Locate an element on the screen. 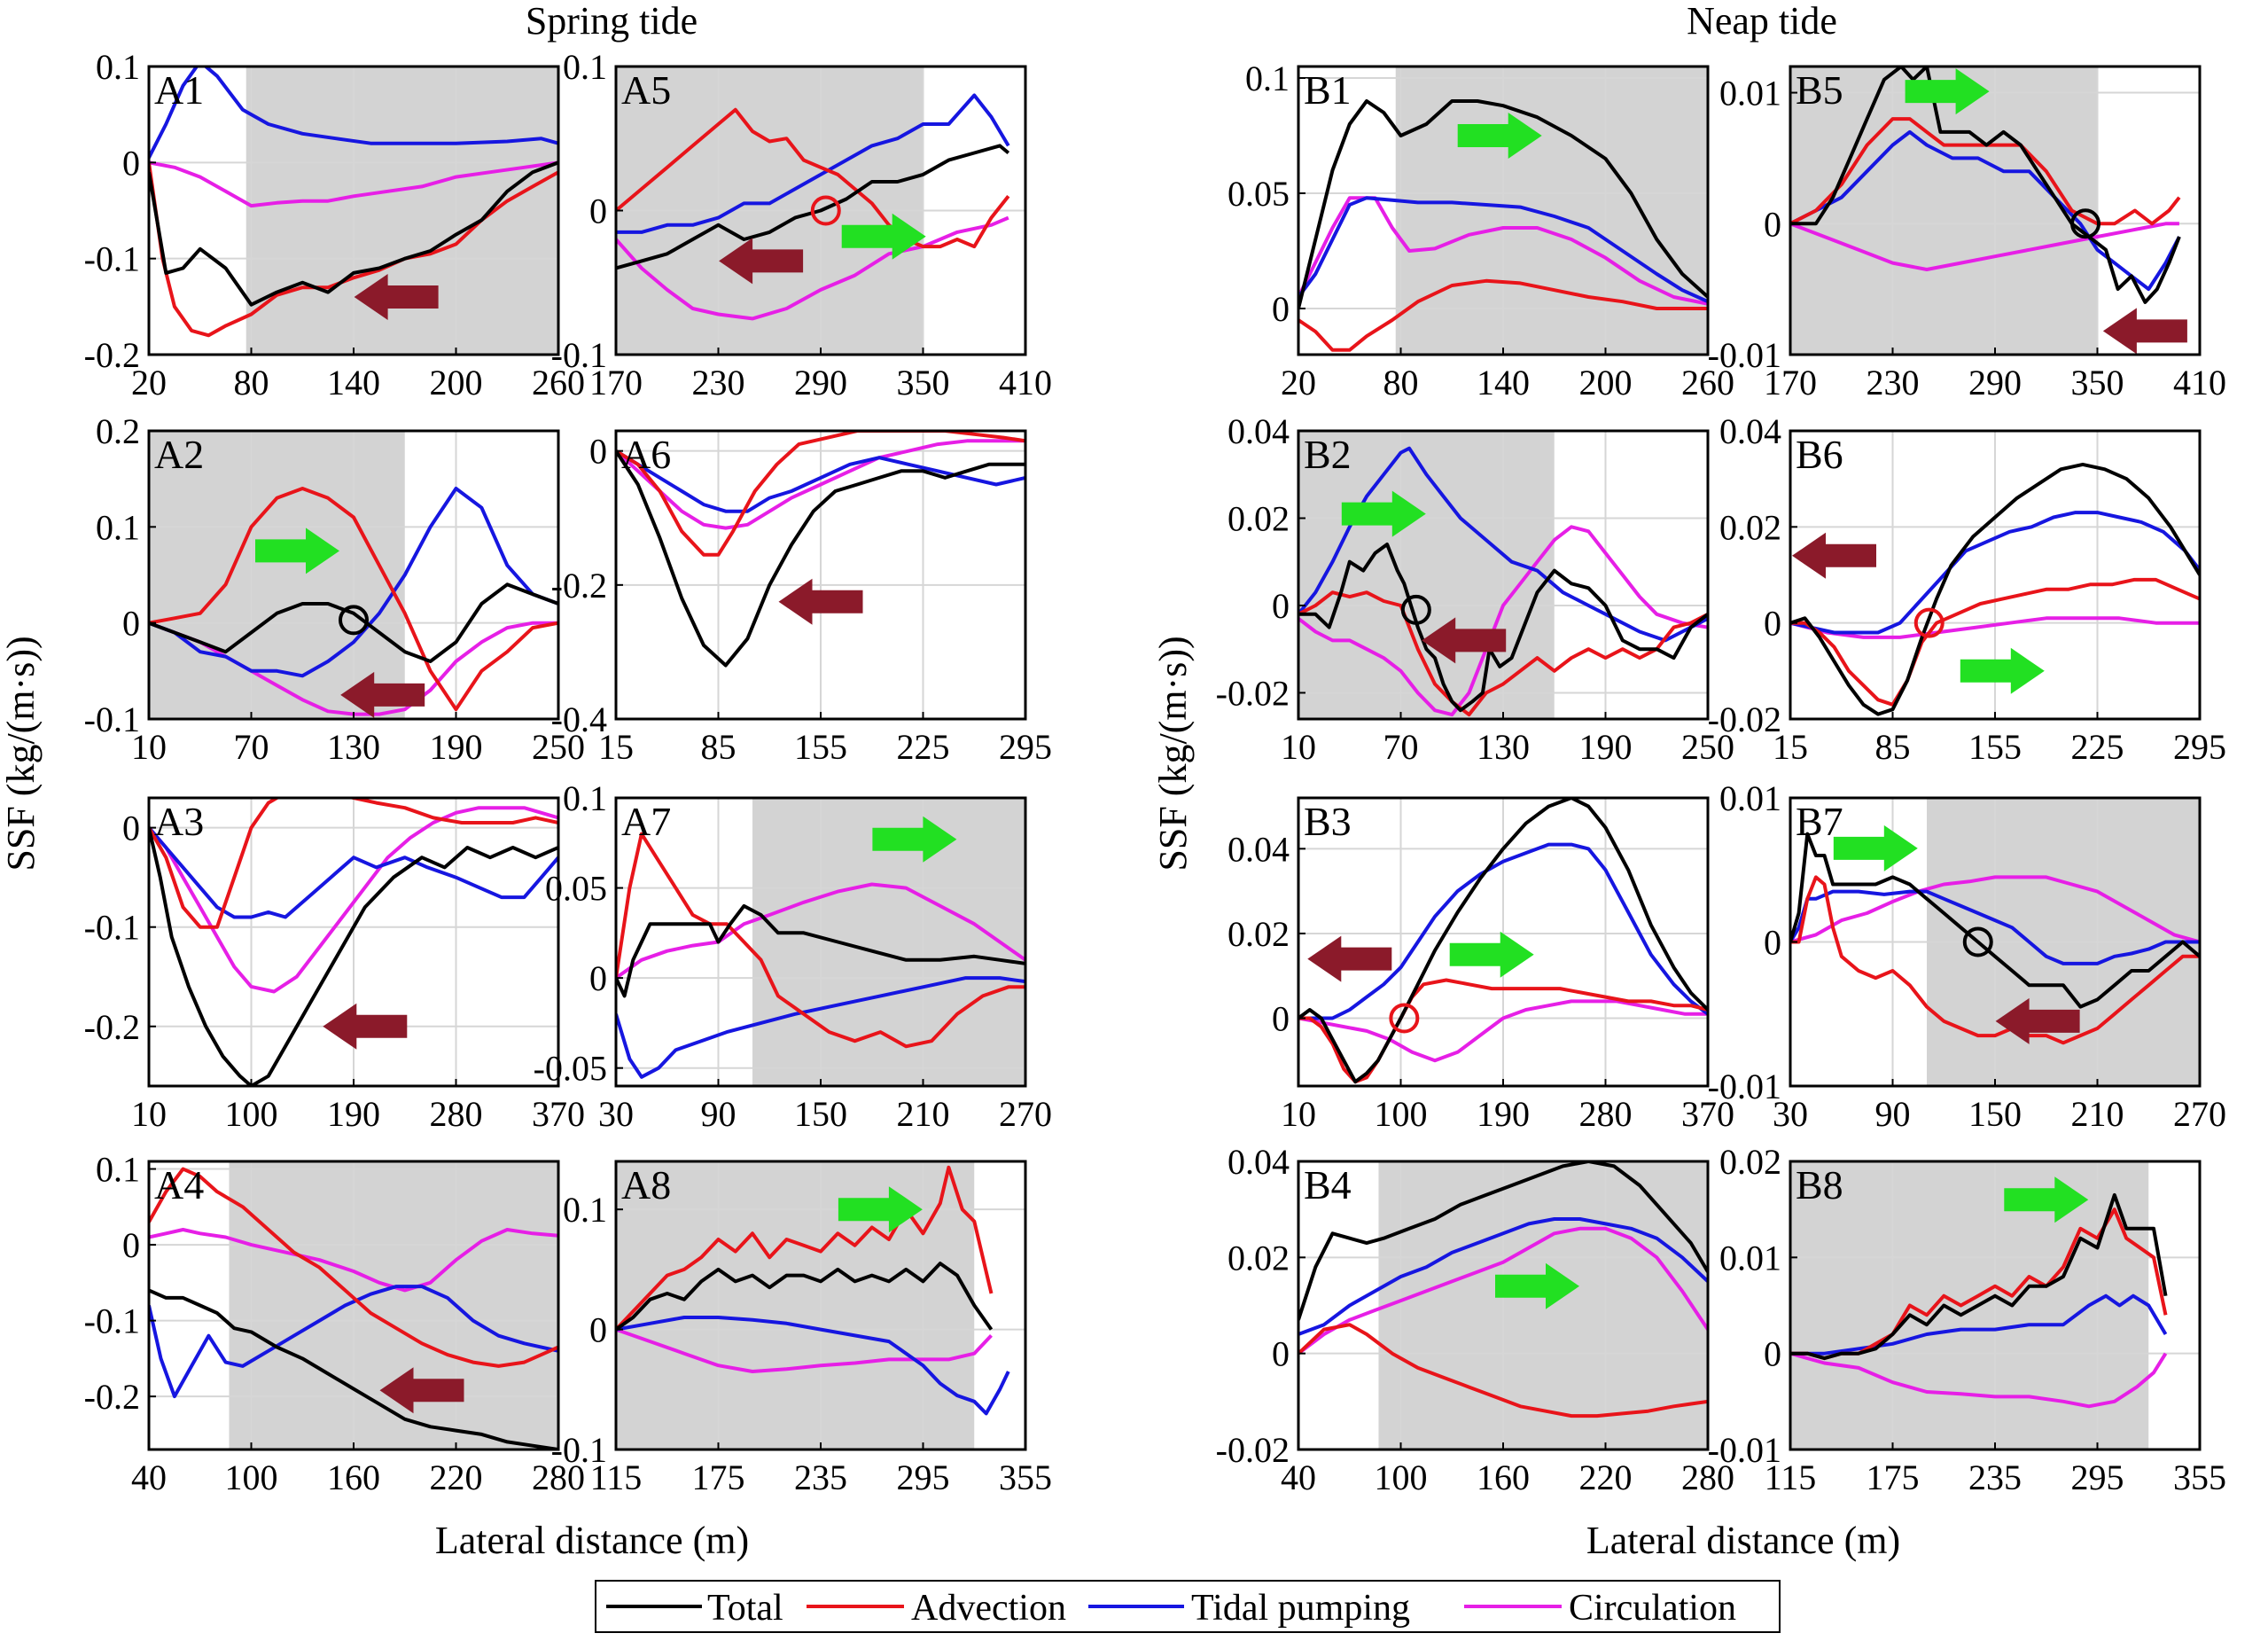 Image resolution: width=2268 pixels, height=1641 pixels. x-tick-label: 160 is located at coordinates (354, 1477).